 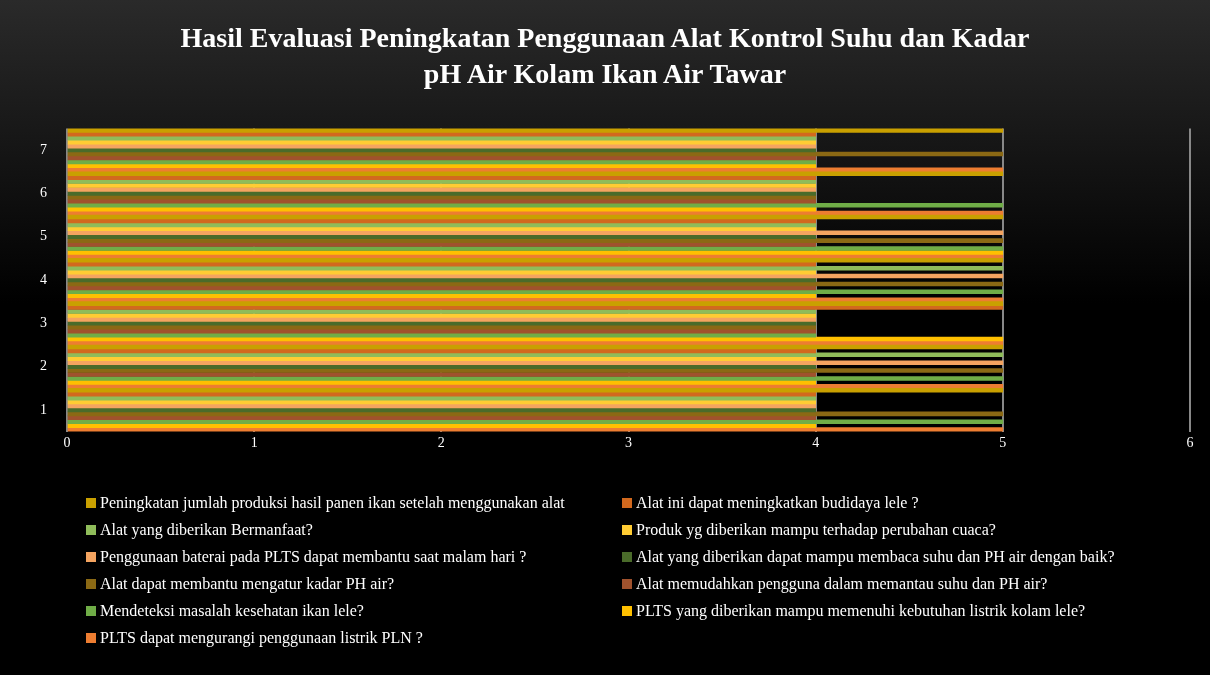 I want to click on legend-label: Alat ini dapat meningkatkan budidaya lele ?, so click(x=777, y=502).